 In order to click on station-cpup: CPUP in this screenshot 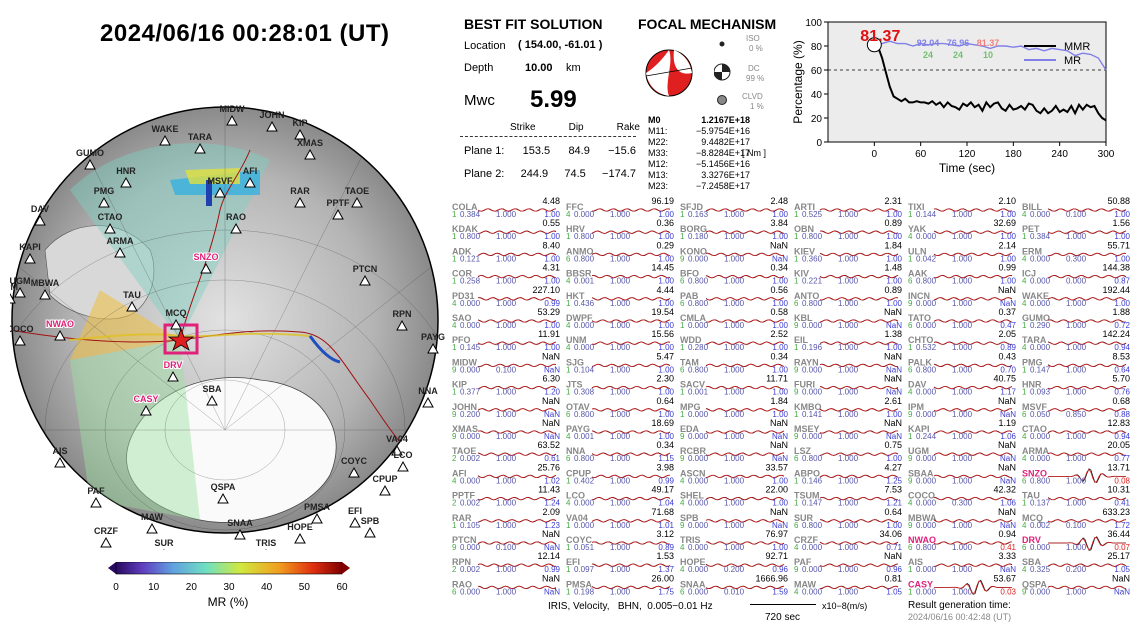, I will do `click(385, 485)`.